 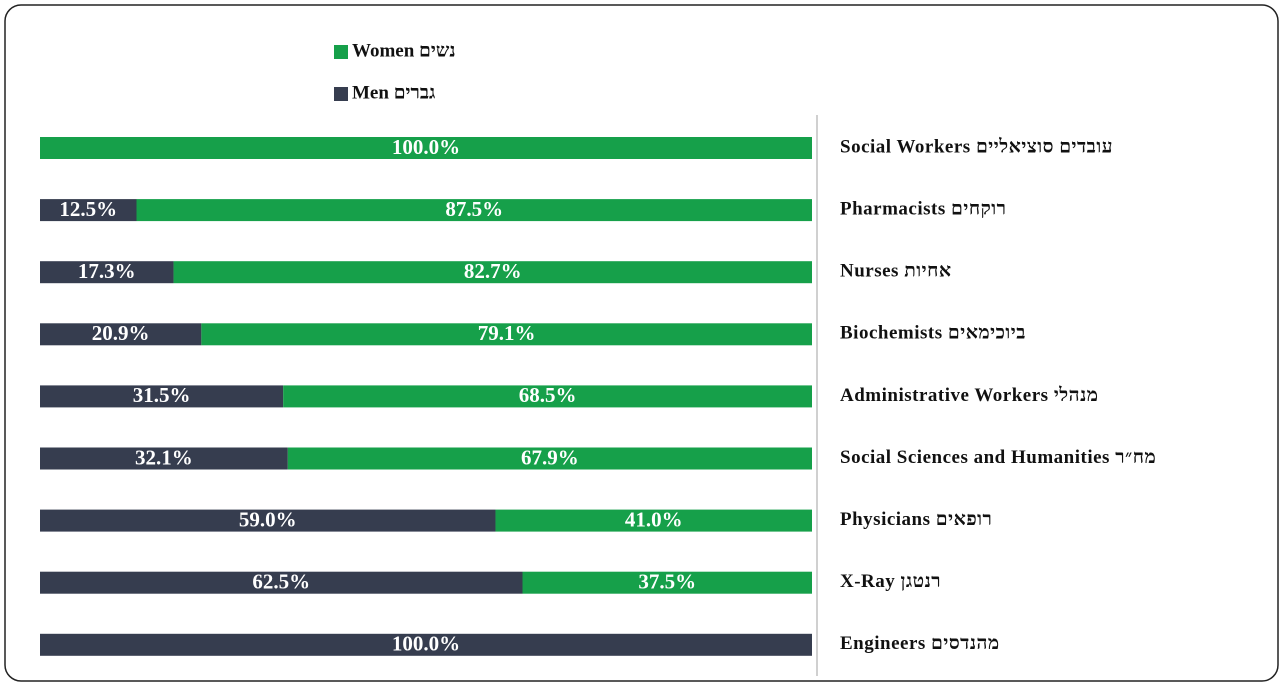 What do you see at coordinates (933, 333) in the screenshot?
I see `category-label: Biochemists ביוכימאים` at bounding box center [933, 333].